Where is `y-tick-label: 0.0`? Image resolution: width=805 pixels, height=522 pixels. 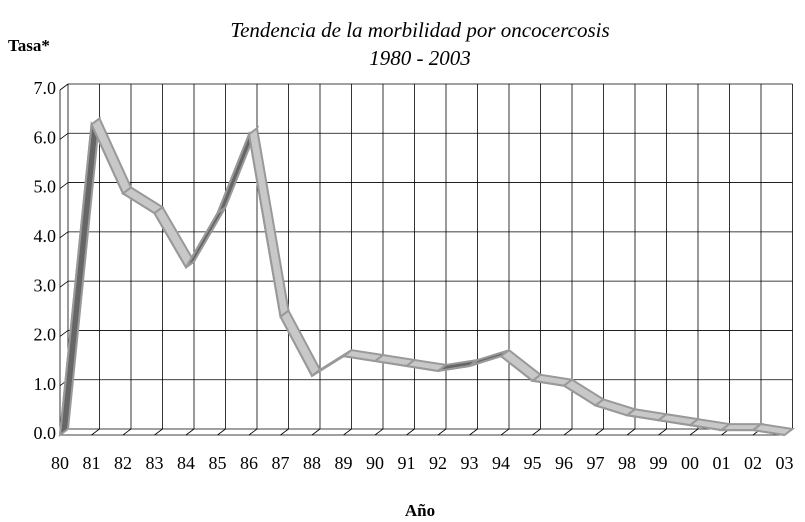 y-tick-label: 0.0 is located at coordinates (45, 433).